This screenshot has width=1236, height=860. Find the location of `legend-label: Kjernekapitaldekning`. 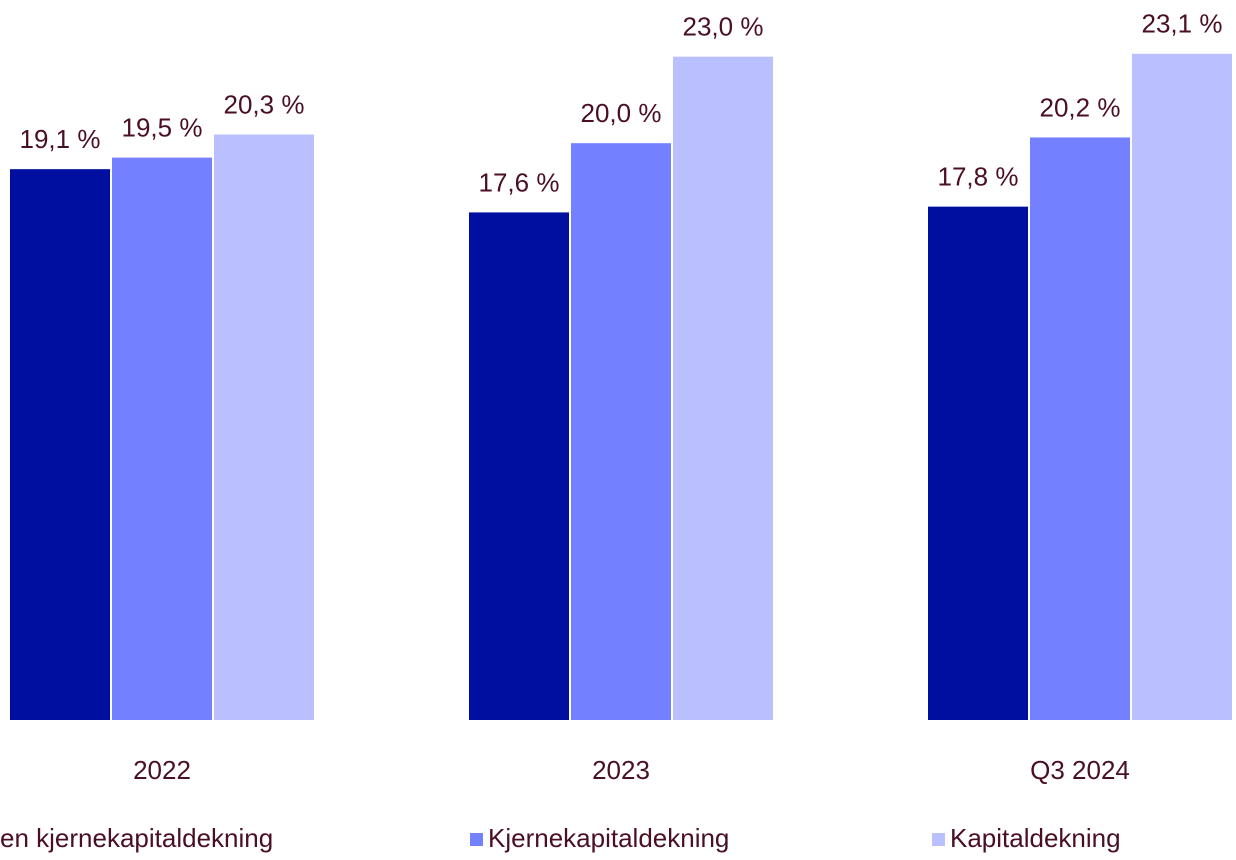

legend-label: Kjernekapitaldekning is located at coordinates (608, 838).